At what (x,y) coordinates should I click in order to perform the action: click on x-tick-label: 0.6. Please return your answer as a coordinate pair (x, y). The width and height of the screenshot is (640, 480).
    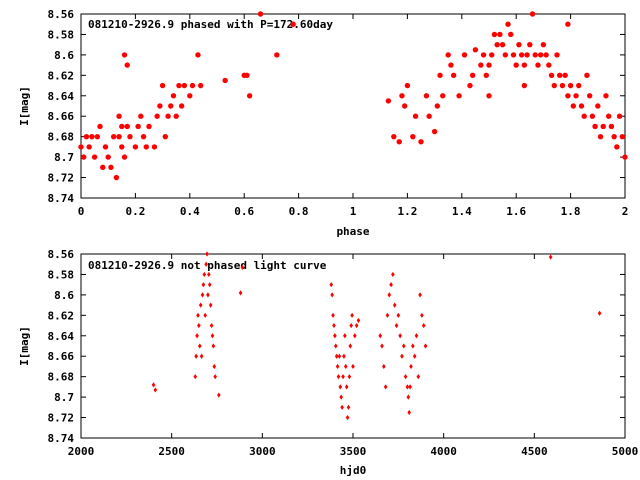
    Looking at the image, I should click on (244, 211).